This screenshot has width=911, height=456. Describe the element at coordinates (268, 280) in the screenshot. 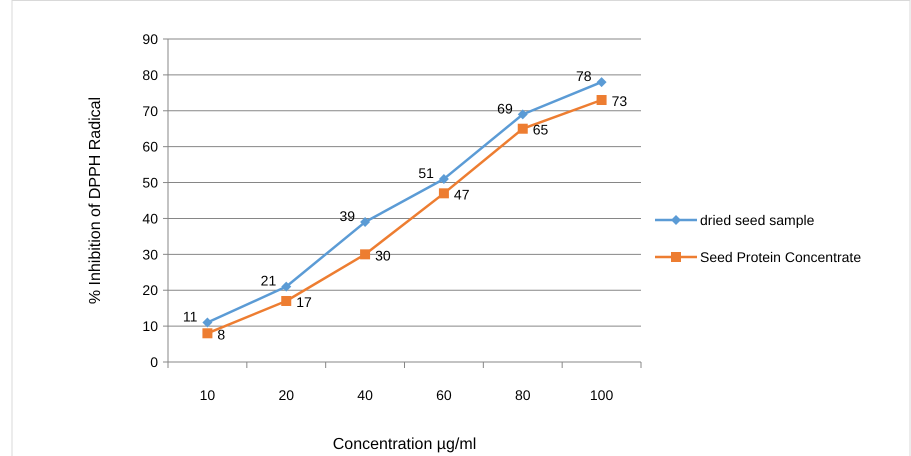

I see `data-label: 21` at that location.